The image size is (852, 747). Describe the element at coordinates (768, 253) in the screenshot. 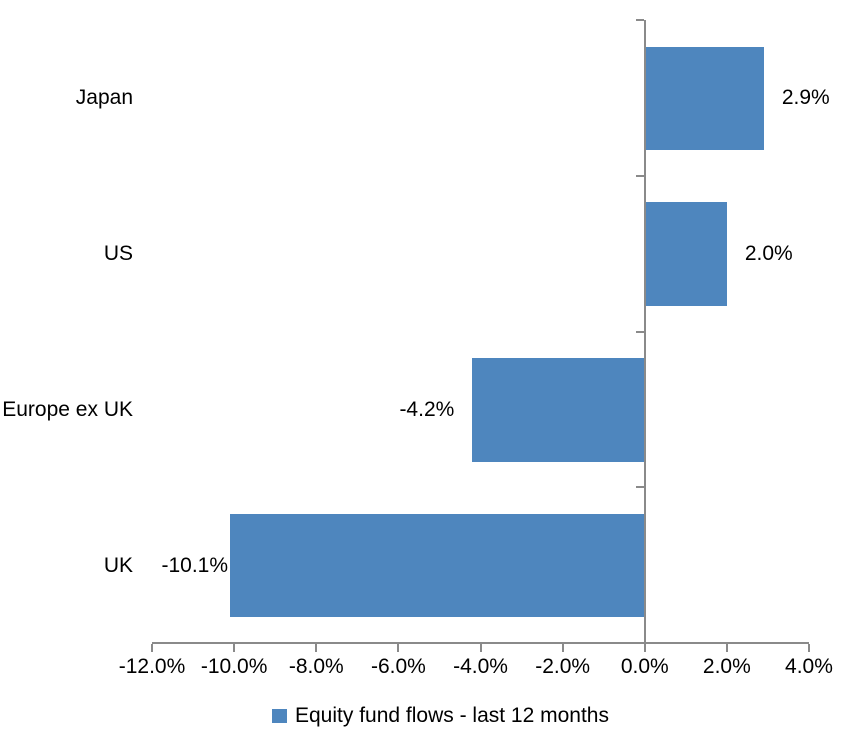

I see `bar-value-label-us: 2.0%` at that location.